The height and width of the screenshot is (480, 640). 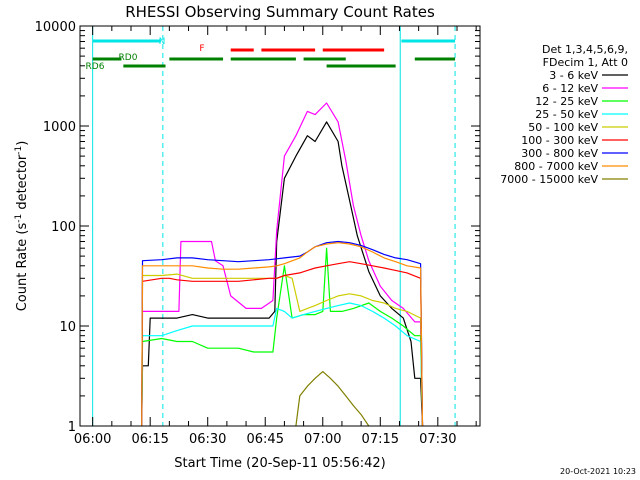 What do you see at coordinates (280, 12) in the screenshot?
I see `chart-title: RHESSI Observing Summary Count Rates` at bounding box center [280, 12].